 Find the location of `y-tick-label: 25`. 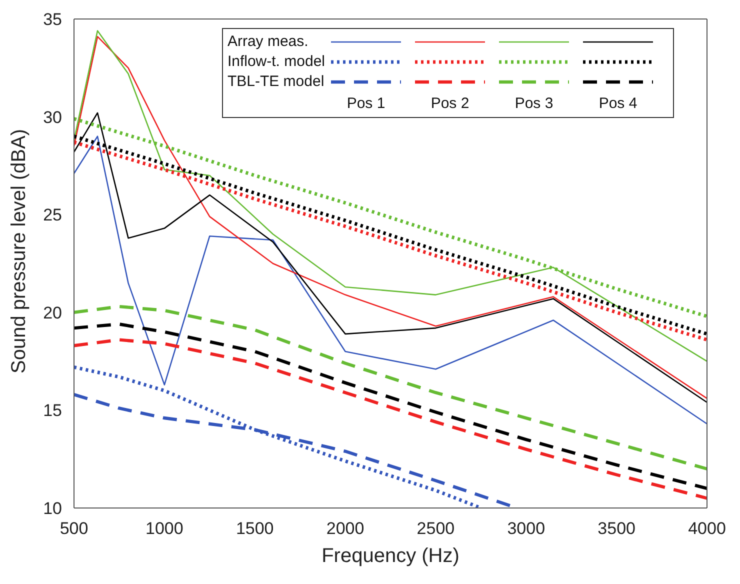

y-tick-label: 25 is located at coordinates (52, 215).